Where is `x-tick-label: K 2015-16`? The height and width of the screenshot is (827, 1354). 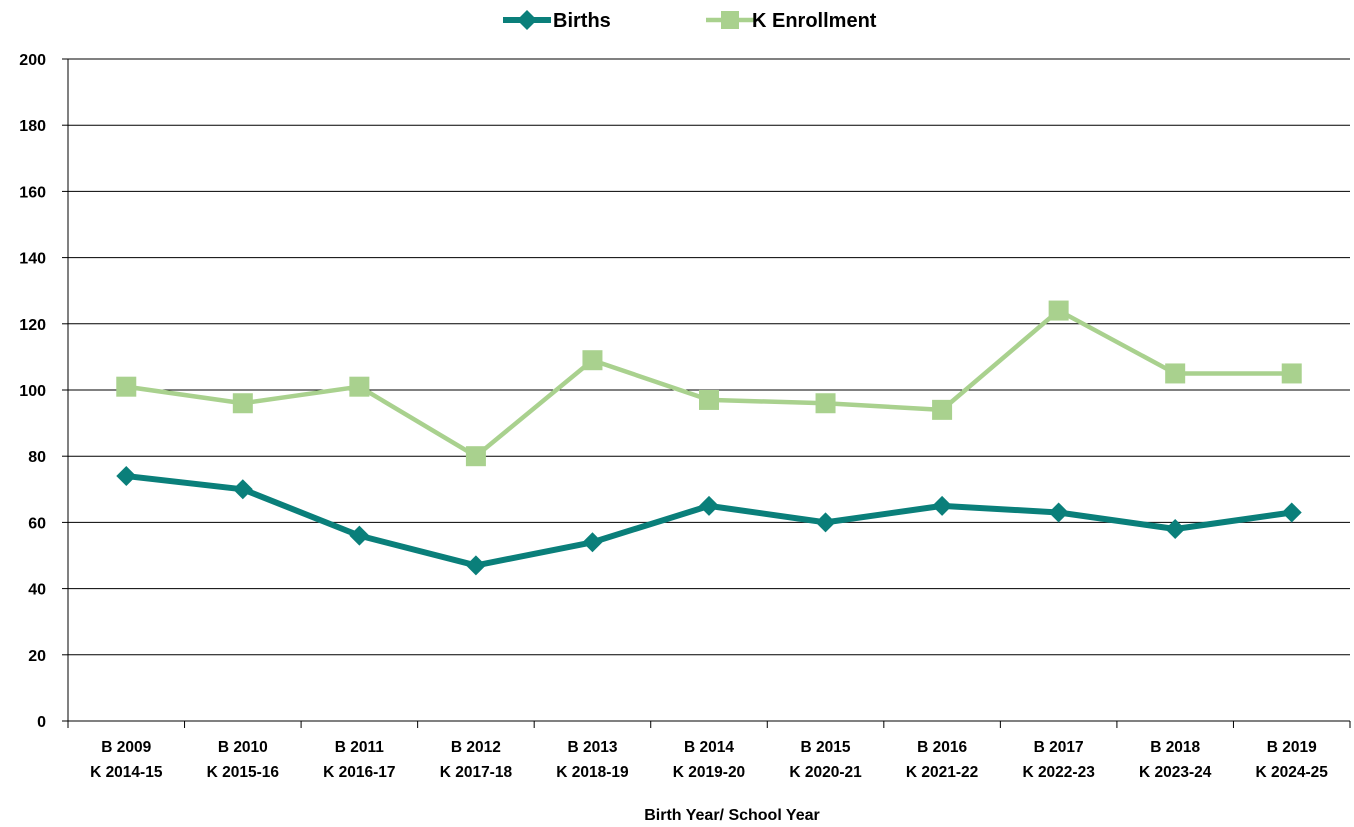 x-tick-label: K 2015-16 is located at coordinates (243, 772).